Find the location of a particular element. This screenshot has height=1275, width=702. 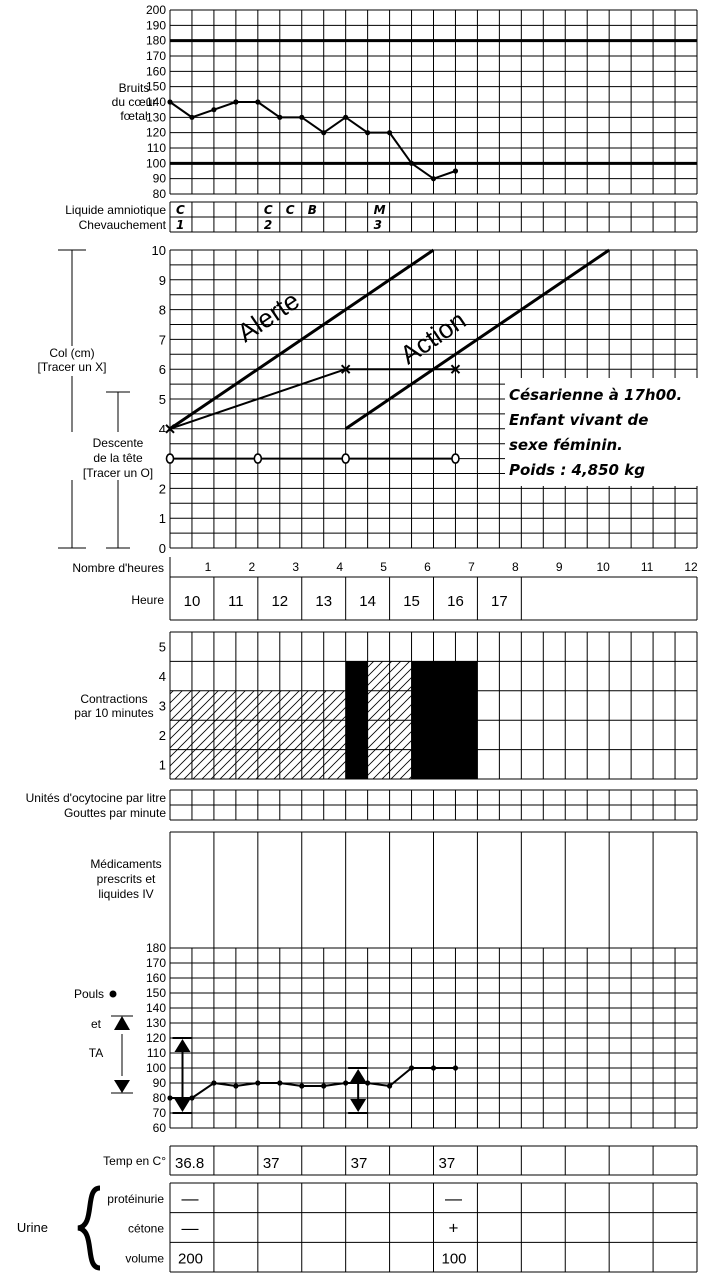

moulding-label: Chevauchement is located at coordinates (123, 225).